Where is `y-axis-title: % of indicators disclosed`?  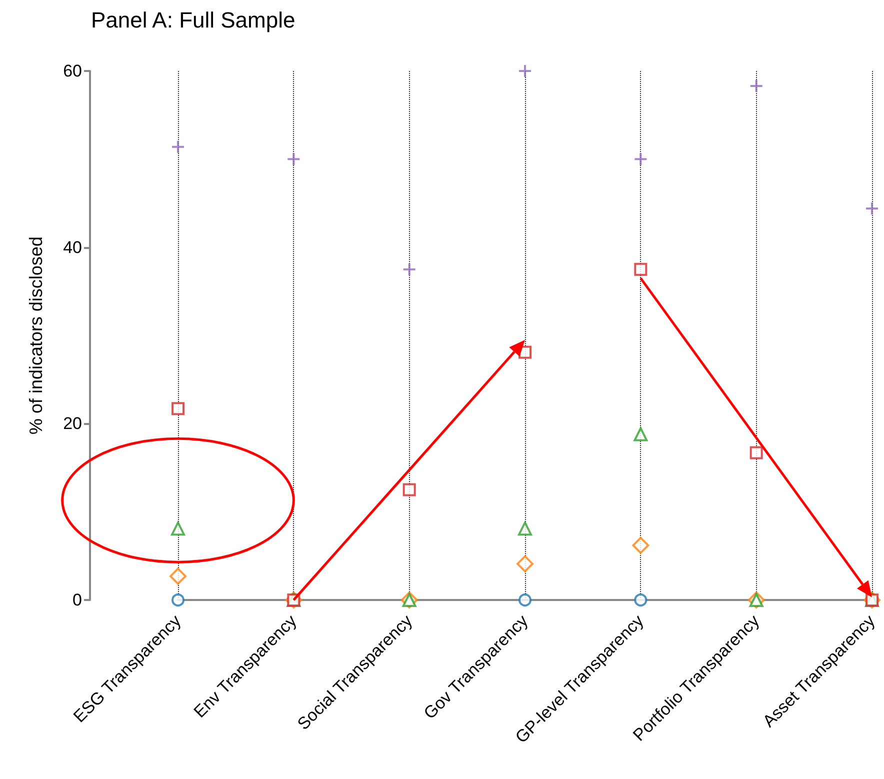 y-axis-title: % of indicators disclosed is located at coordinates (36, 335).